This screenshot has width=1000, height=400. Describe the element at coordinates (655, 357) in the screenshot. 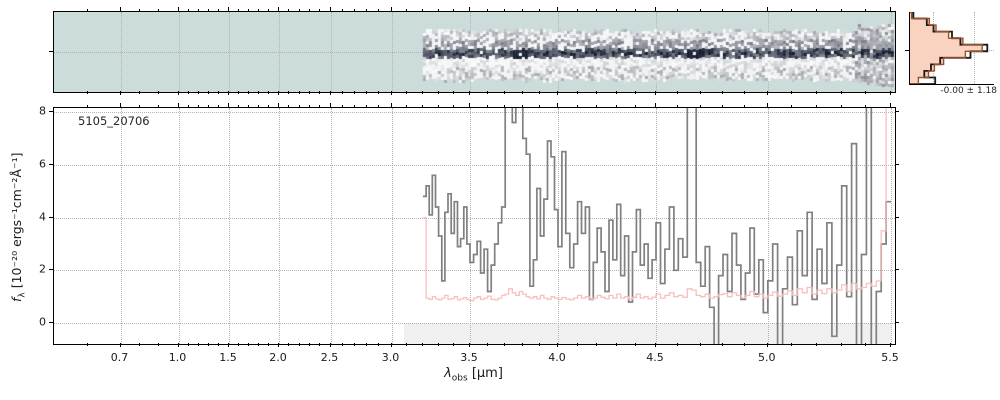

I see `x-tick-label: 4.5` at that location.